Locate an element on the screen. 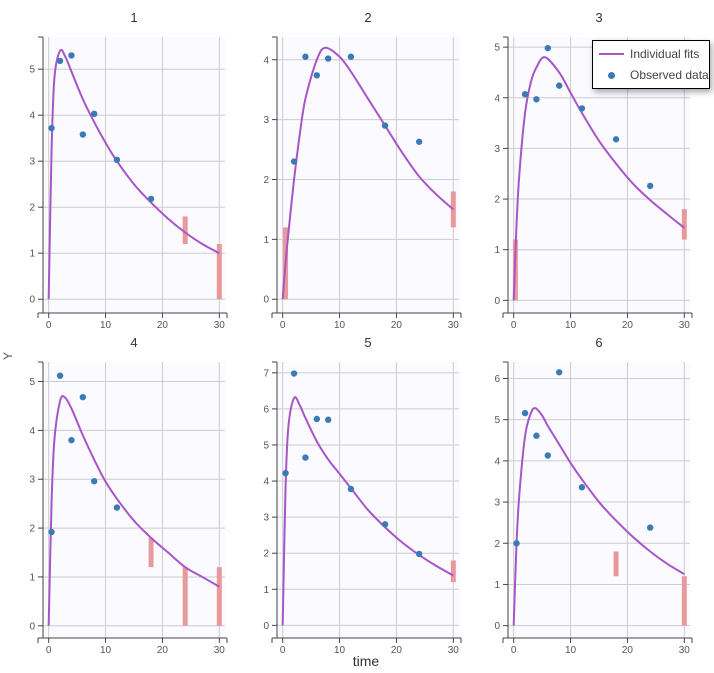  panel-5: 5 0 10 20 30 0 1 2 3 4 5 6 7 is located at coordinates (362, 495).